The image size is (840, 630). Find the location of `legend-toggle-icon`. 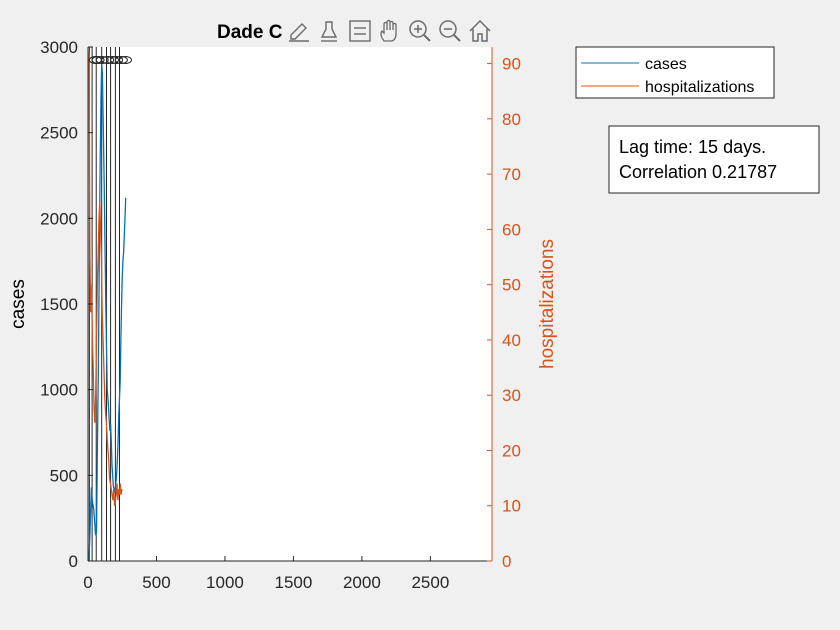

legend-toggle-icon is located at coordinates (360, 31).